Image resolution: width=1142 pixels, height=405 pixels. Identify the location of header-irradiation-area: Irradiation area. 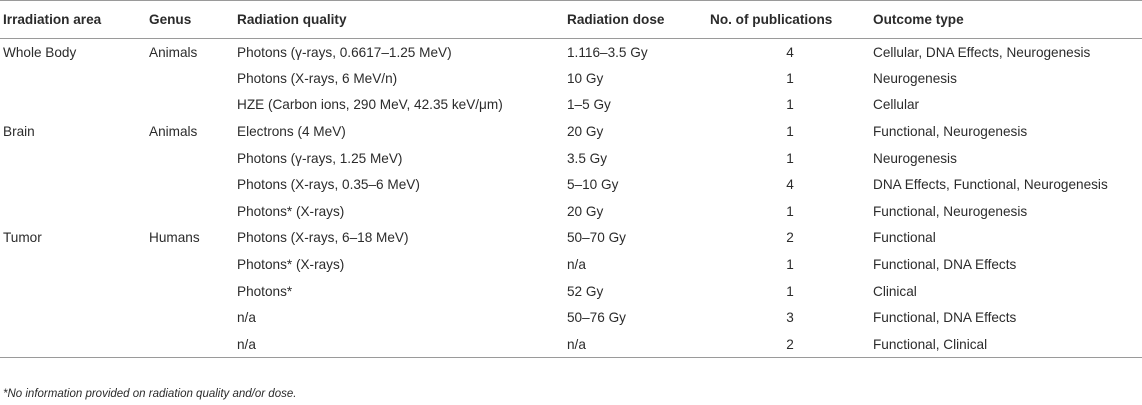
(74, 19).